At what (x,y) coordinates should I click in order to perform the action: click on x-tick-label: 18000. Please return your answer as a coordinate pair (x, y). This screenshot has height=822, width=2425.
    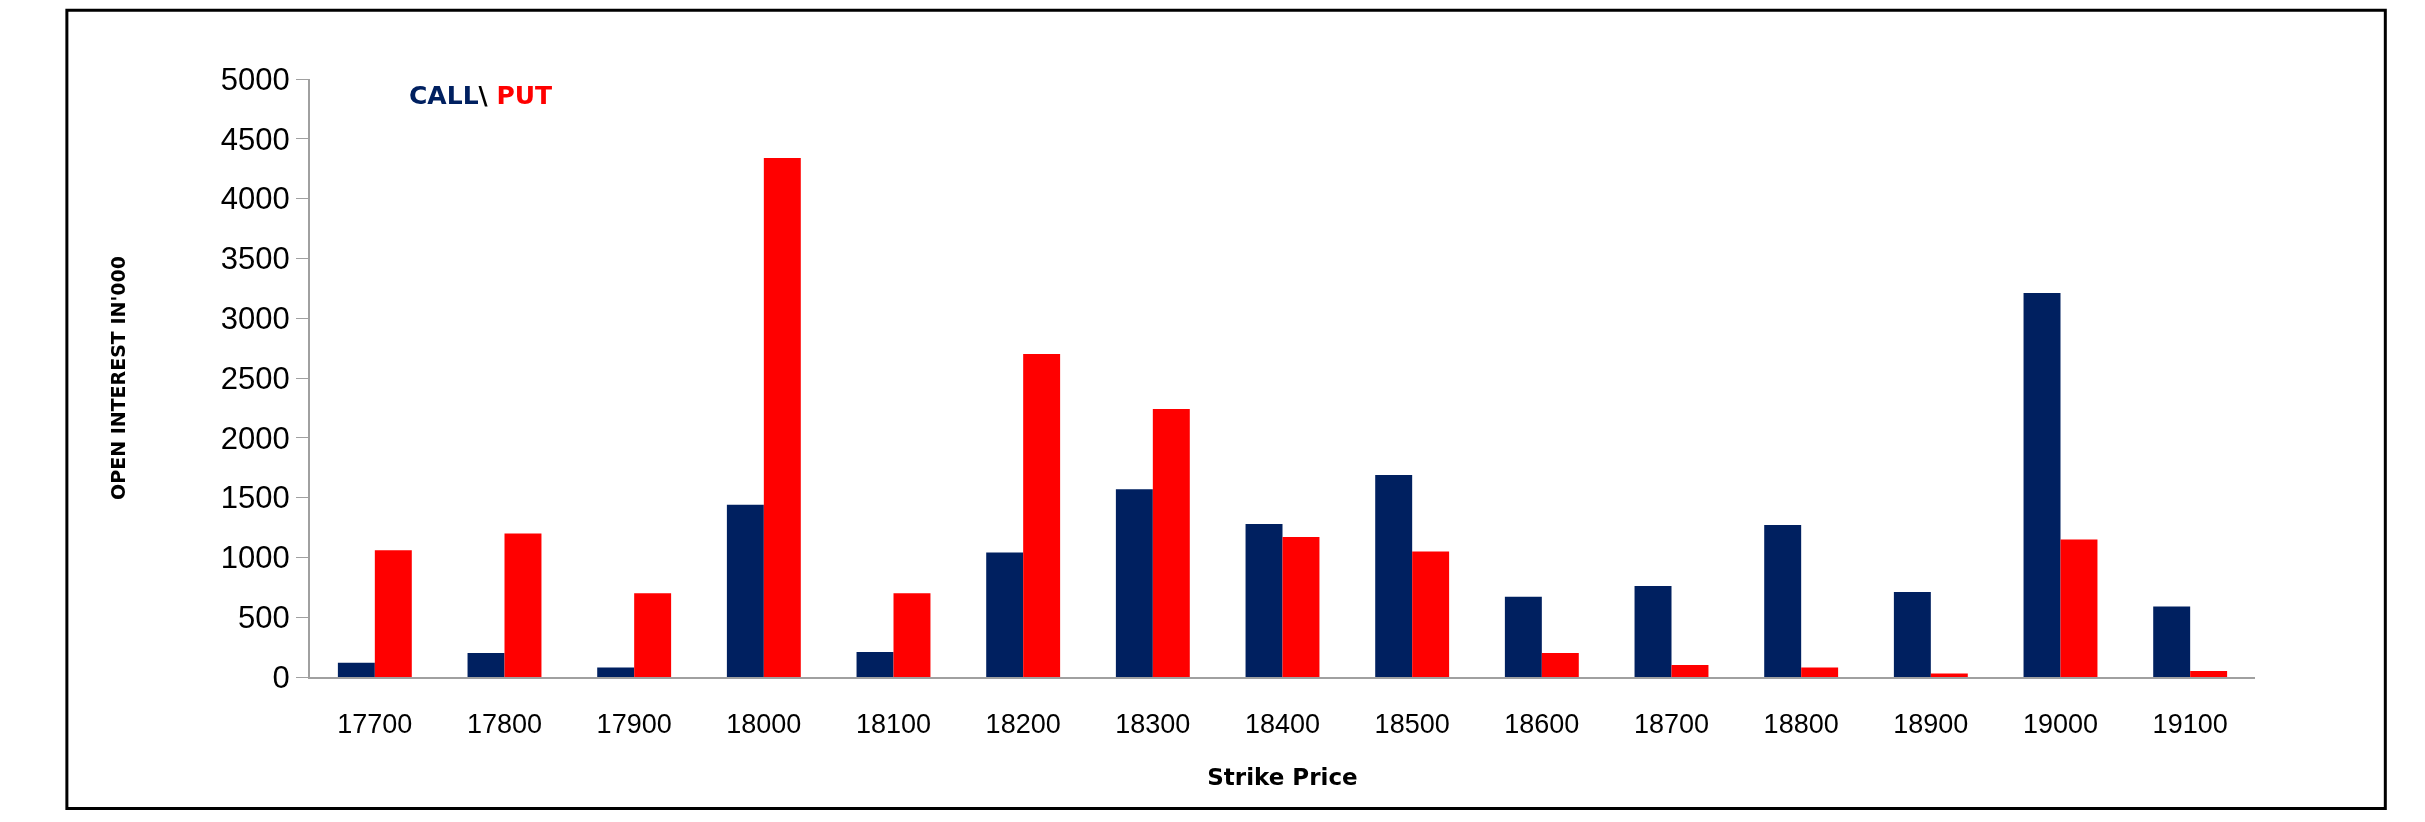
    Looking at the image, I should click on (764, 724).